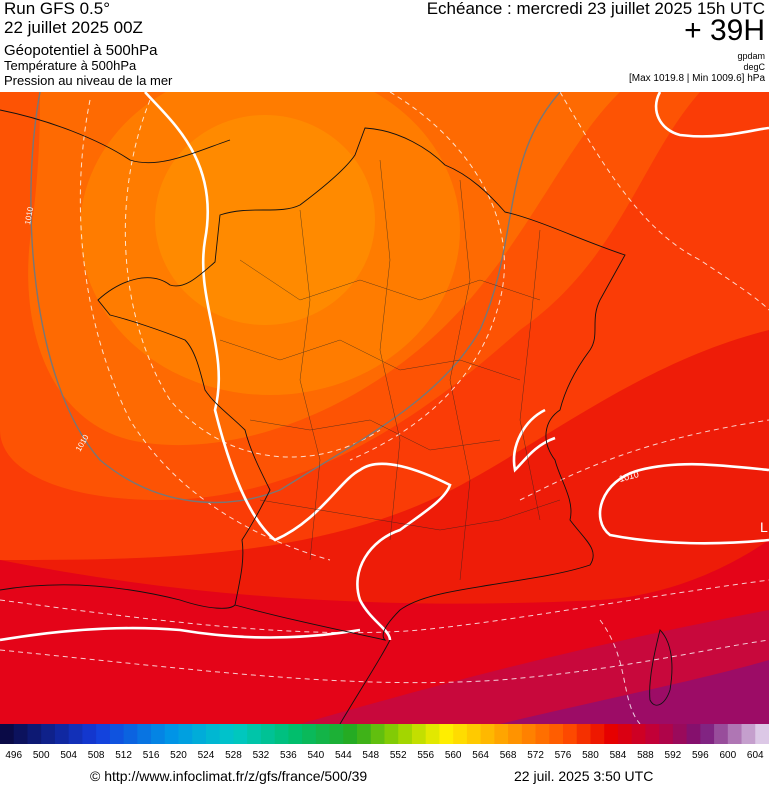 This screenshot has height=786, width=769. I want to click on colorbar-label: 512, so click(123, 755).